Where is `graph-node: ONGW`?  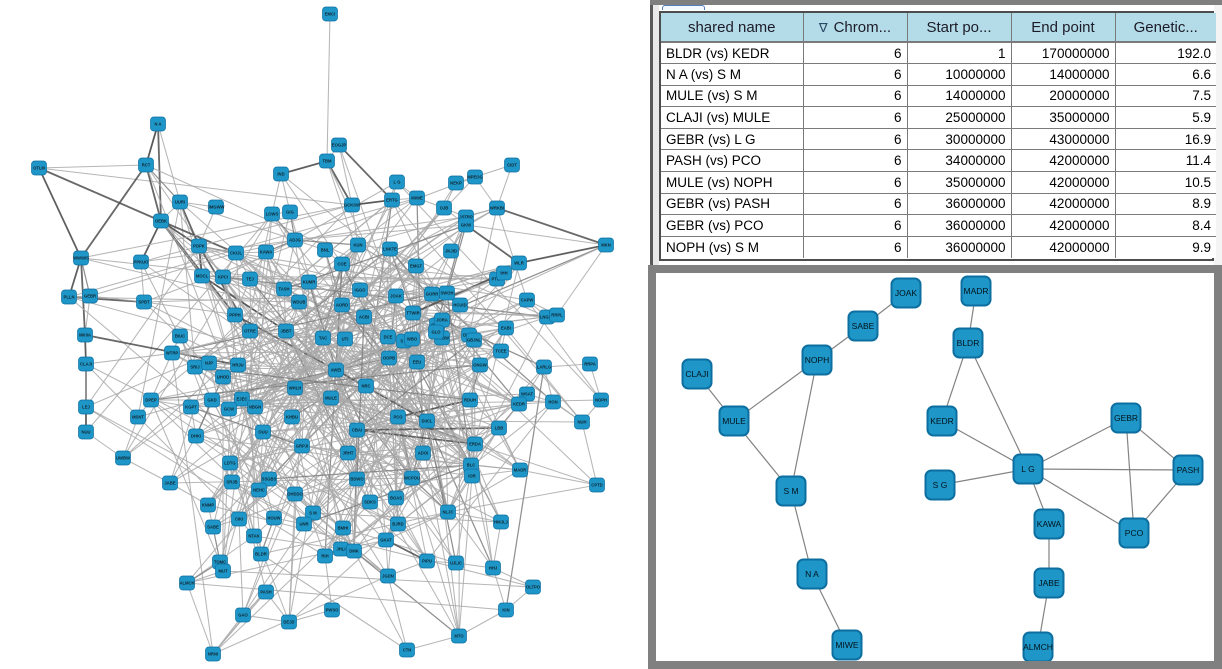
graph-node: ONGW is located at coordinates (480, 365).